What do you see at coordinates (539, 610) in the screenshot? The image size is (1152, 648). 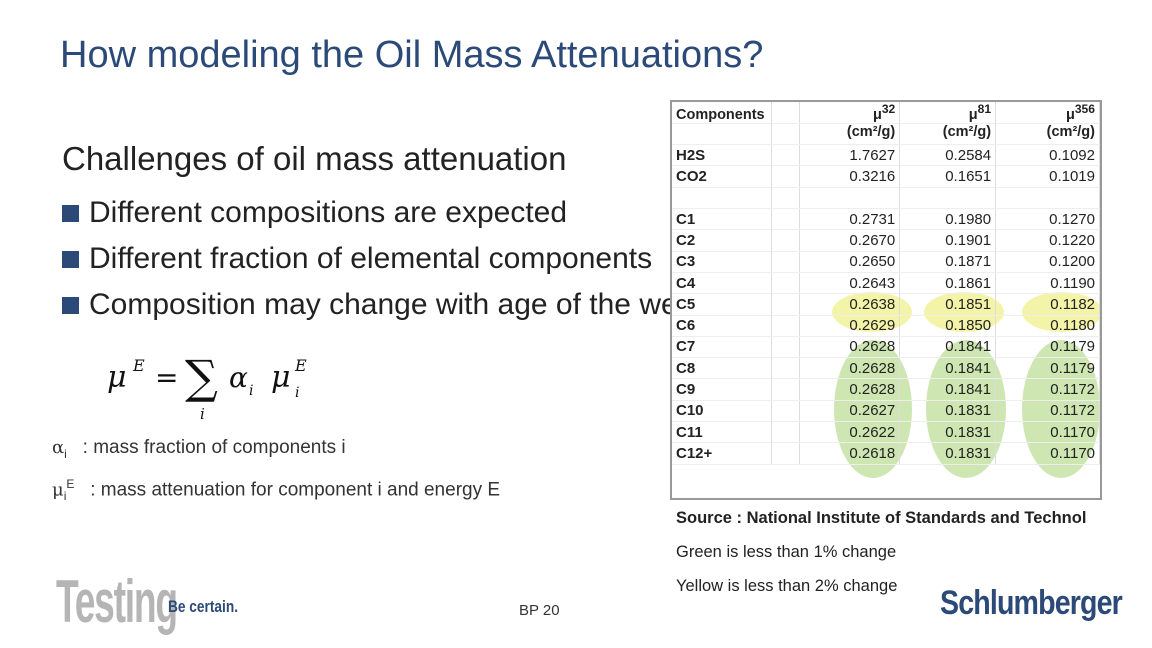 I see `page-number: BP 20` at bounding box center [539, 610].